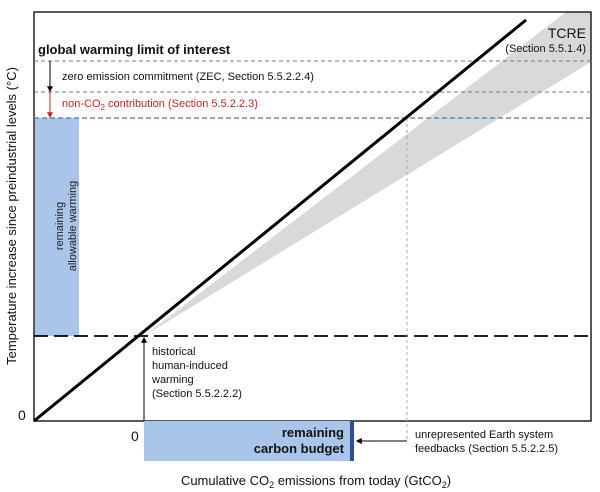 The width and height of the screenshot is (600, 492). Describe the element at coordinates (81, 104) in the screenshot. I see `nonco2-prefix: non-CO` at that location.